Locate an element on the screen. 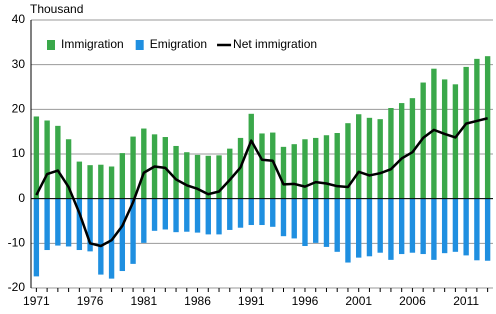 The image size is (496, 314). x-tick-label: 1976 is located at coordinates (90, 301).